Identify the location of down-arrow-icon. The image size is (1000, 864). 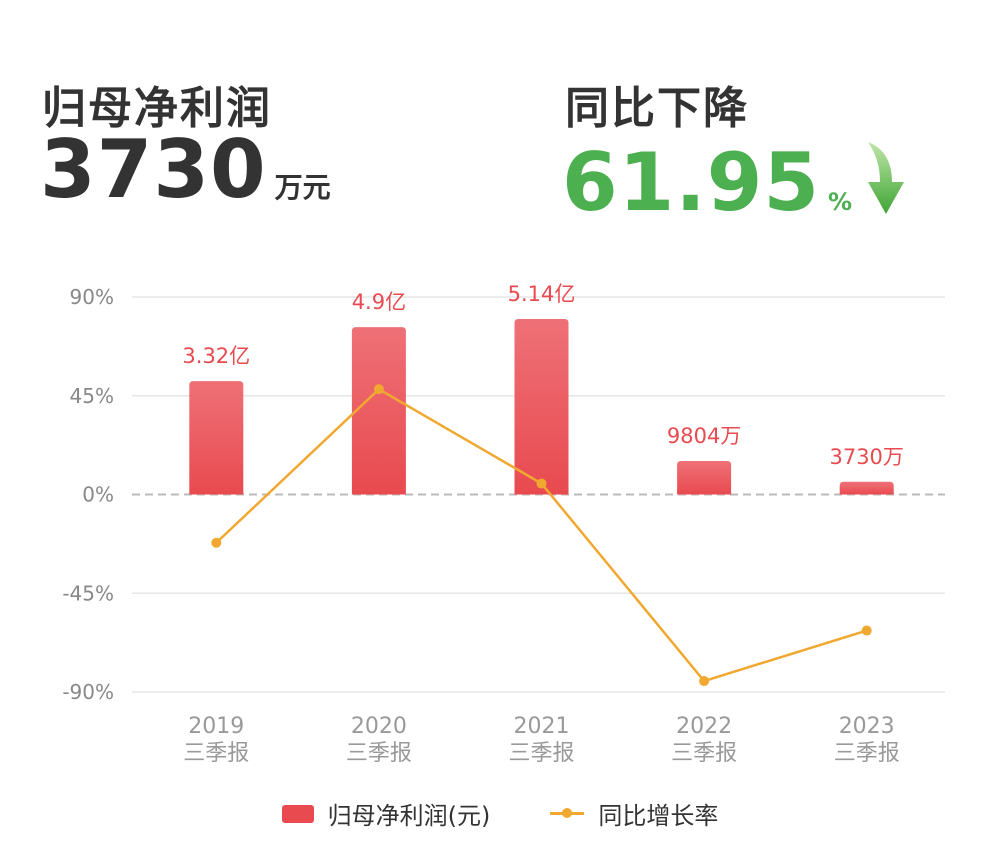
(886, 178).